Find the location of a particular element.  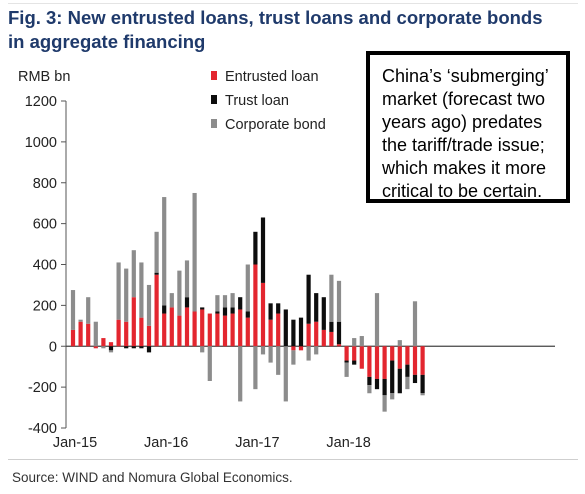

y-axis-title: RMB bn is located at coordinates (44, 77).